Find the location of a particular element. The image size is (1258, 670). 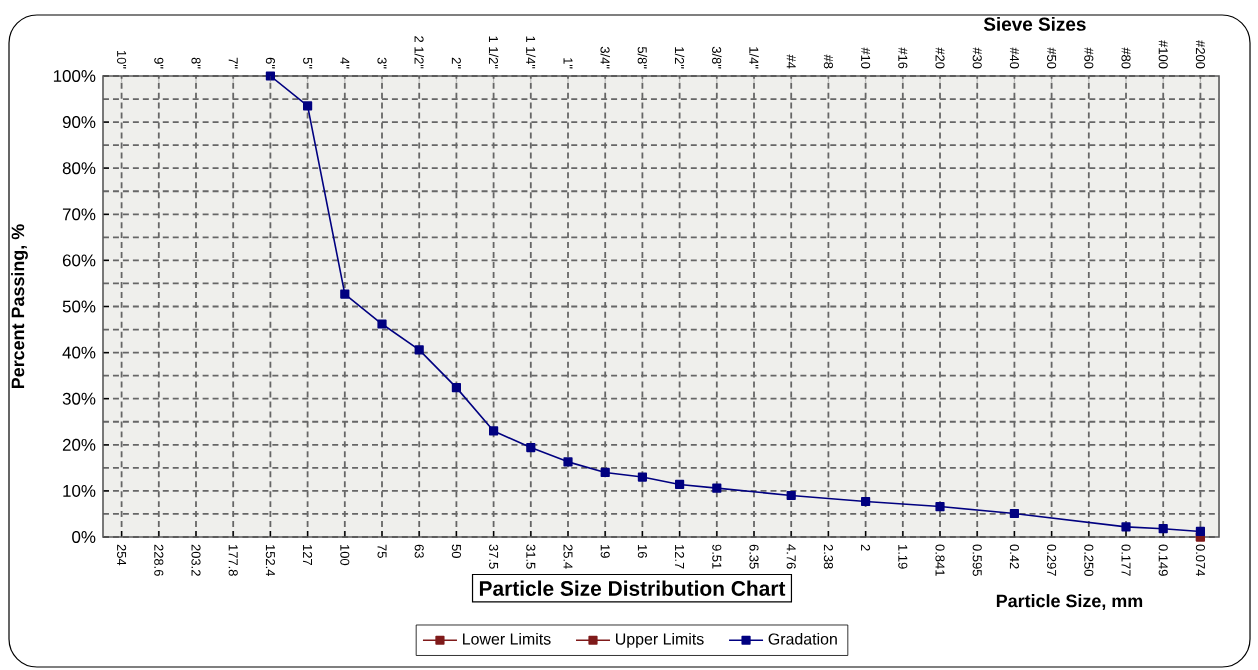

x-tick-label: 31.5 is located at coordinates (531, 556).